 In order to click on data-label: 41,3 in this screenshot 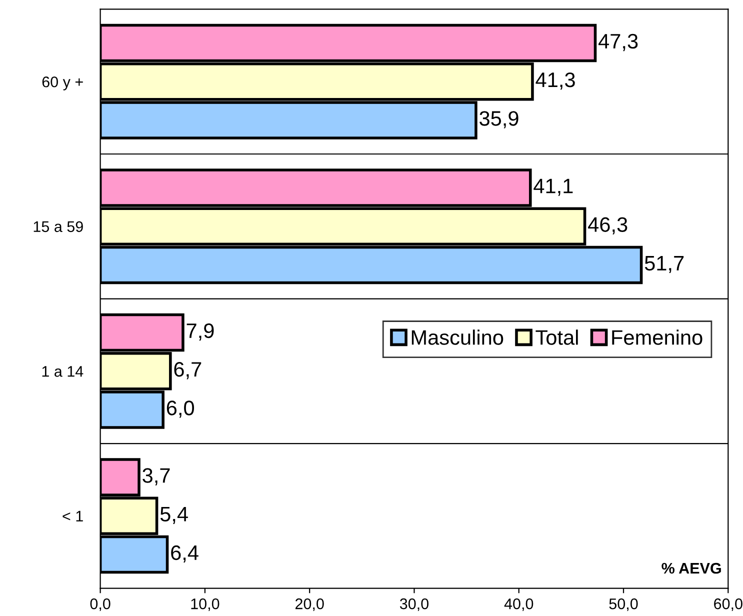, I will do `click(555, 81)`.